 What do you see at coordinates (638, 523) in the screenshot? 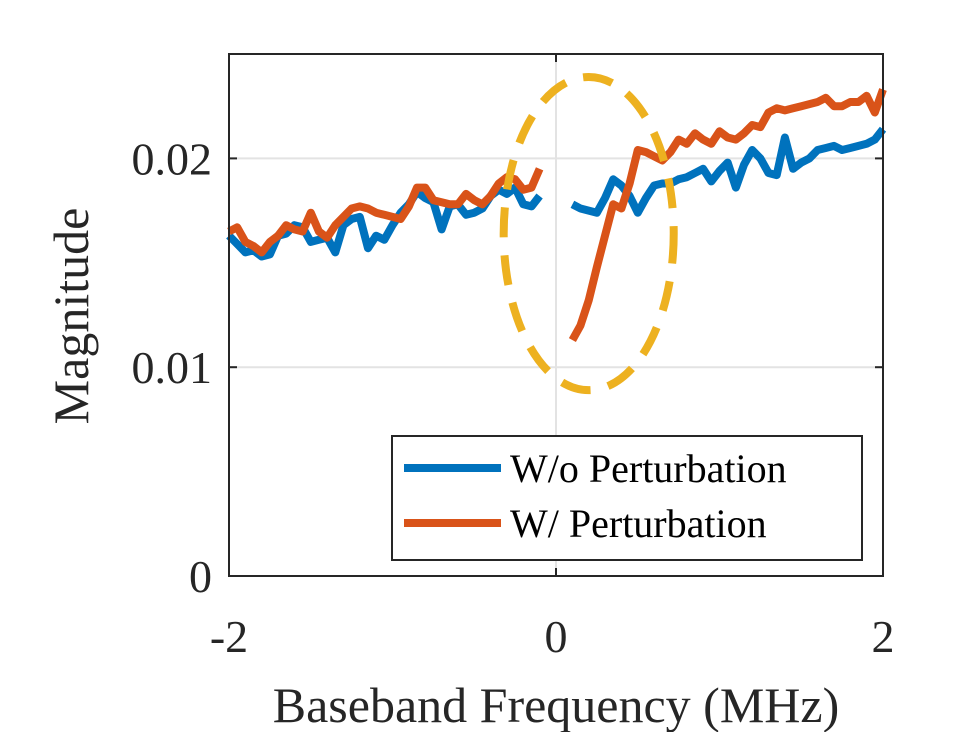
I see `legend-label-w-perturbation: W/ Perturbation` at bounding box center [638, 523].